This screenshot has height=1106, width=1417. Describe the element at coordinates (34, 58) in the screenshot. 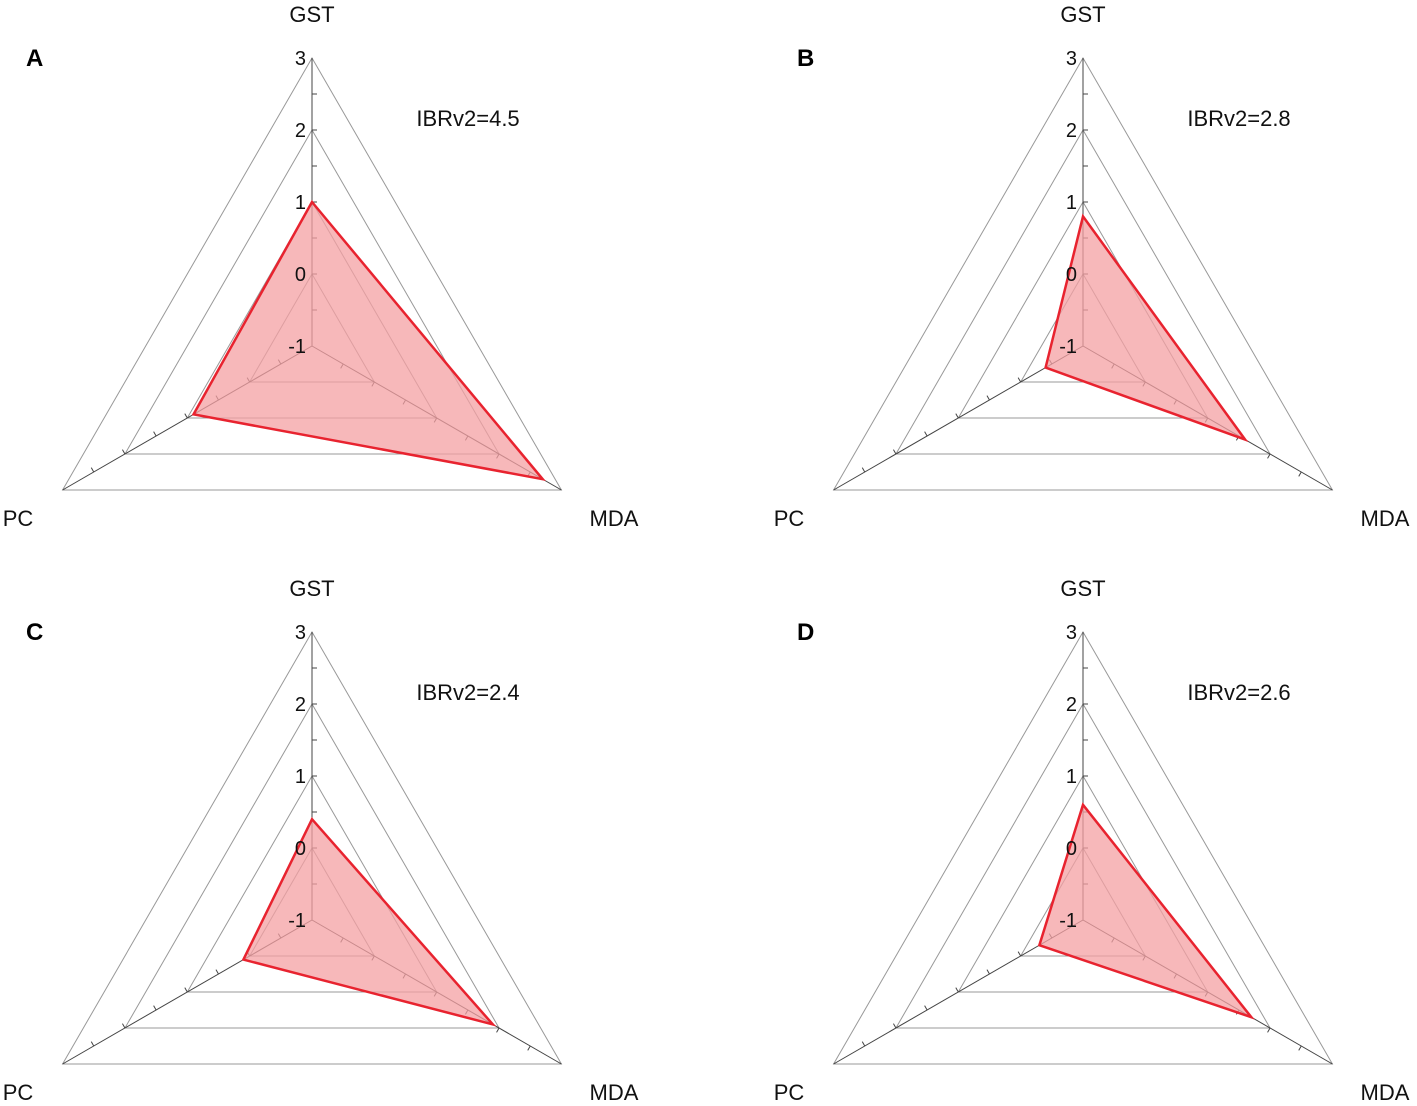

I see `panel-label: A` at that location.